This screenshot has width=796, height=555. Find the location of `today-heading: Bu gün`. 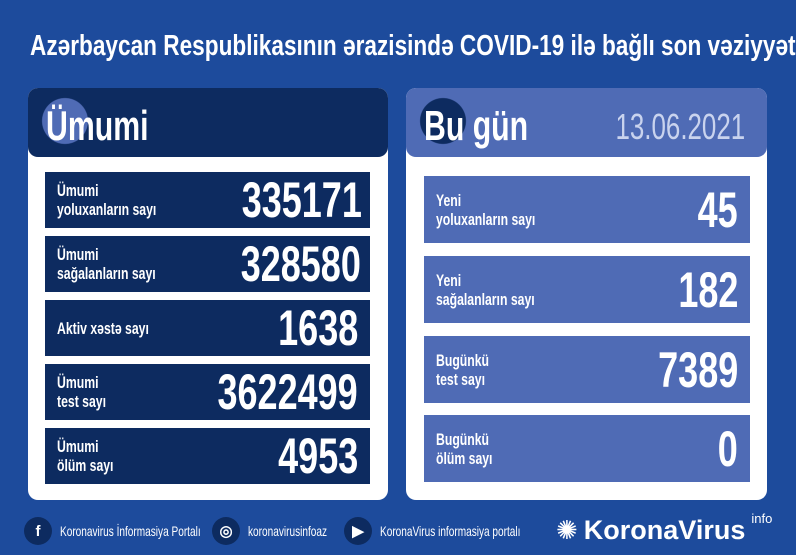

today-heading: Bu gün is located at coordinates (476, 125).